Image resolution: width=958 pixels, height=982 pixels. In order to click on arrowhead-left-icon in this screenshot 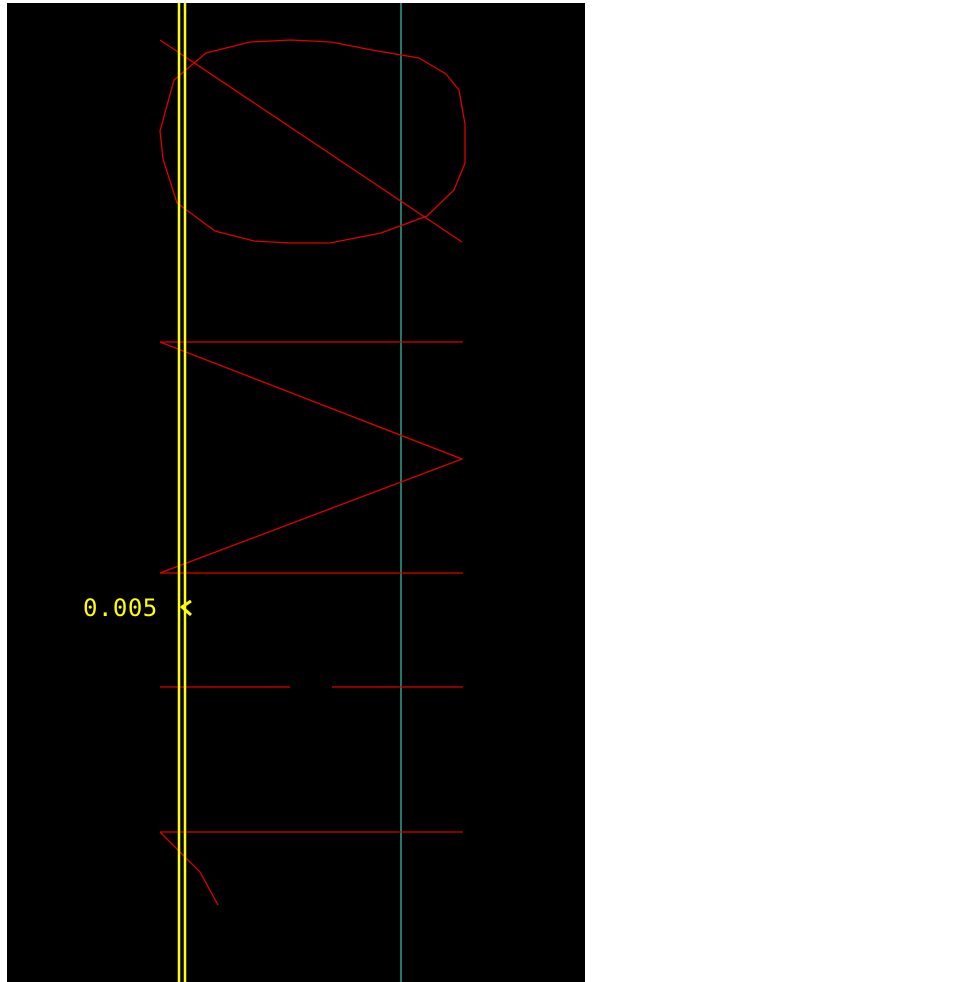, I will do `click(186, 608)`.